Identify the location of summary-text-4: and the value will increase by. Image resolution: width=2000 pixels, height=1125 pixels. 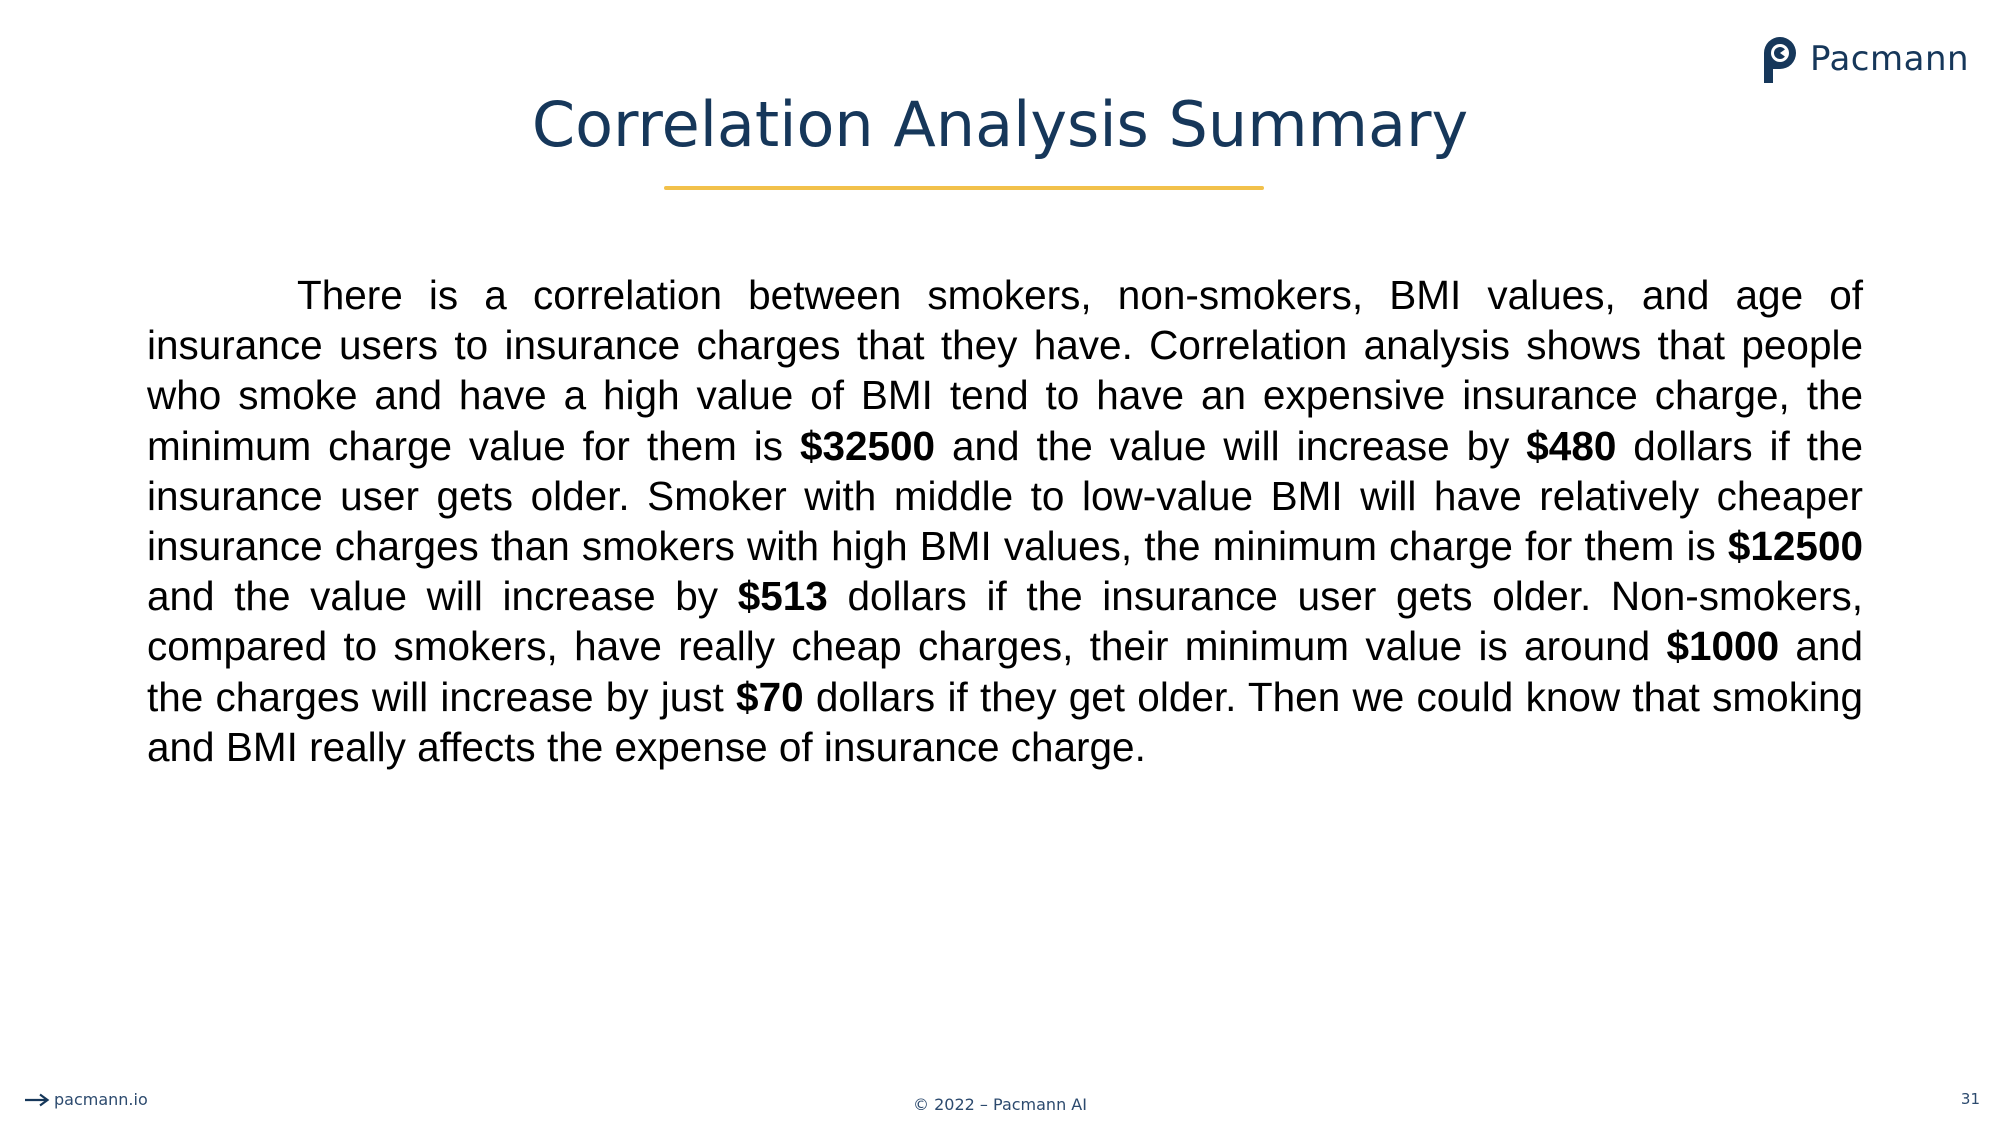
(442, 596).